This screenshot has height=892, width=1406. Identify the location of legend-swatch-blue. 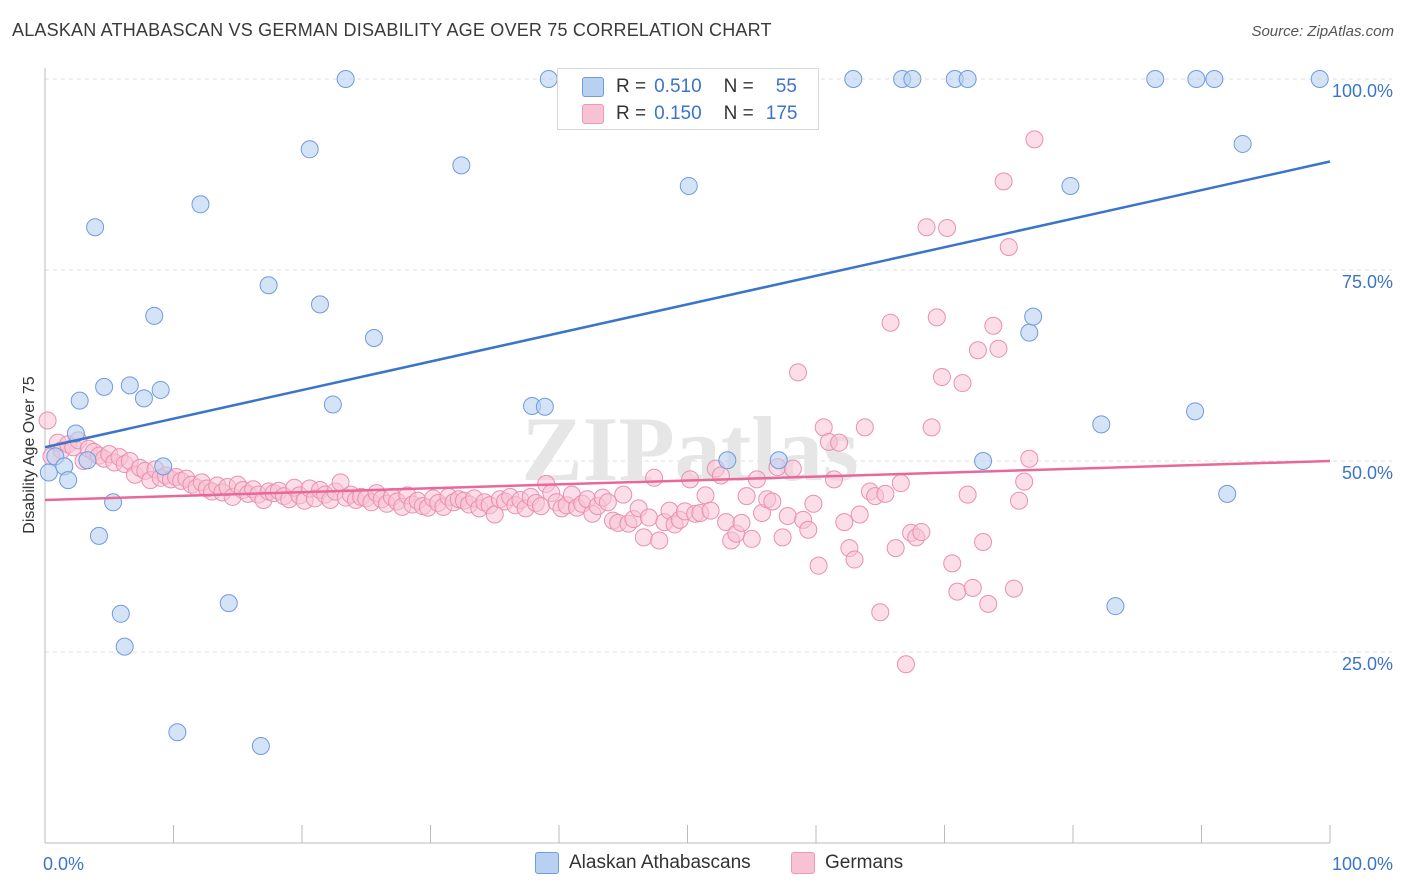
(547, 863).